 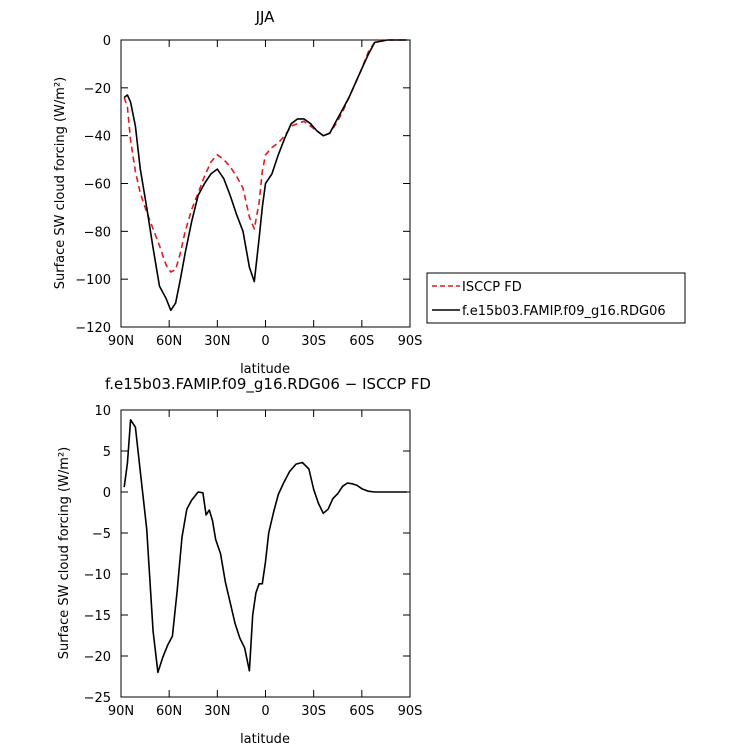 I want to click on legend-frame, so click(x=556, y=298).